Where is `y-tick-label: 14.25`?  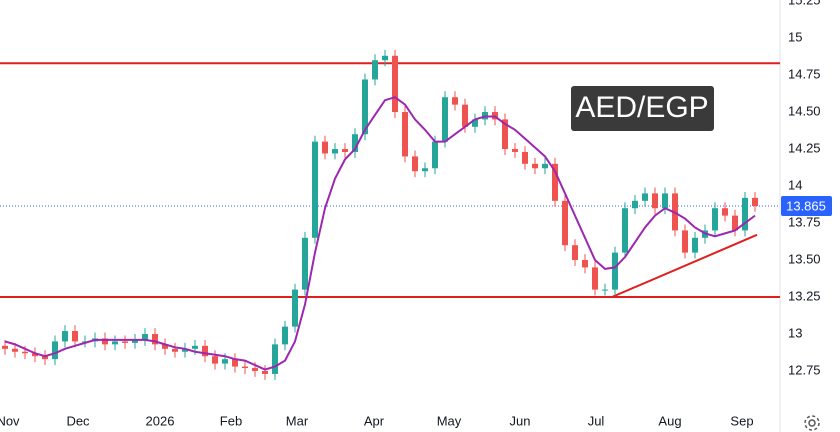
y-tick-label: 14.25 is located at coordinates (804, 147).